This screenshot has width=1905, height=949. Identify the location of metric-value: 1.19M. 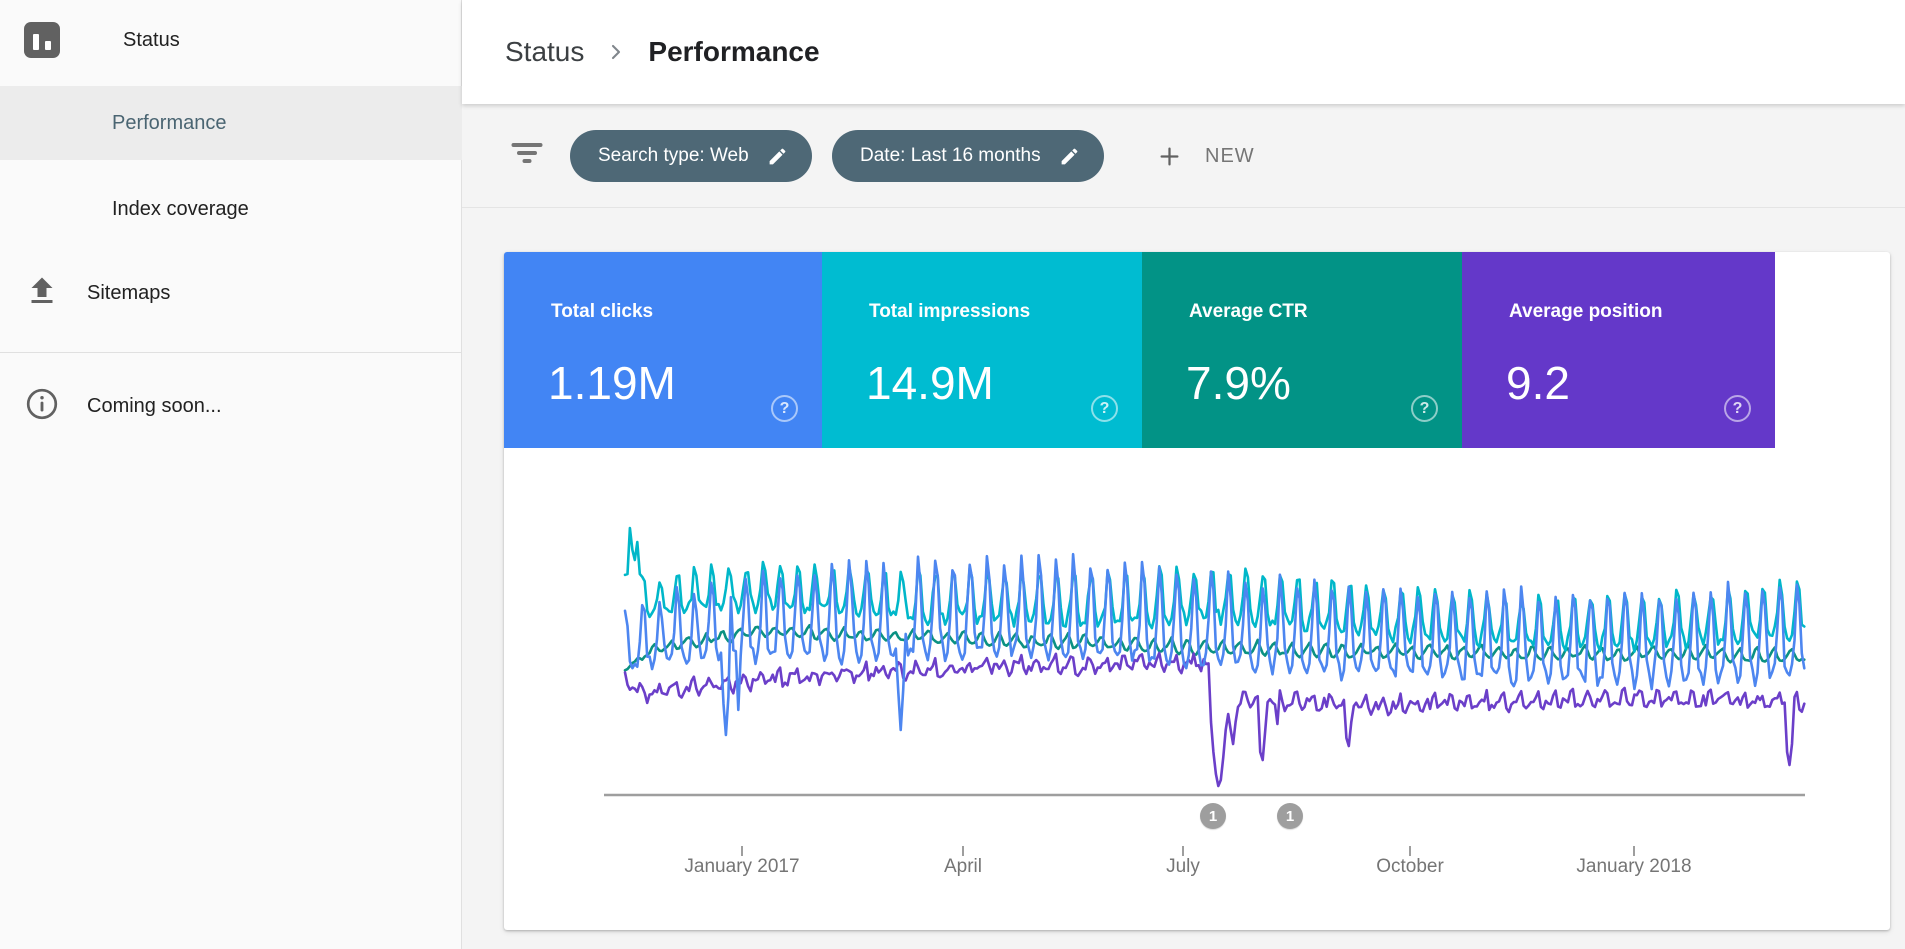
(612, 383).